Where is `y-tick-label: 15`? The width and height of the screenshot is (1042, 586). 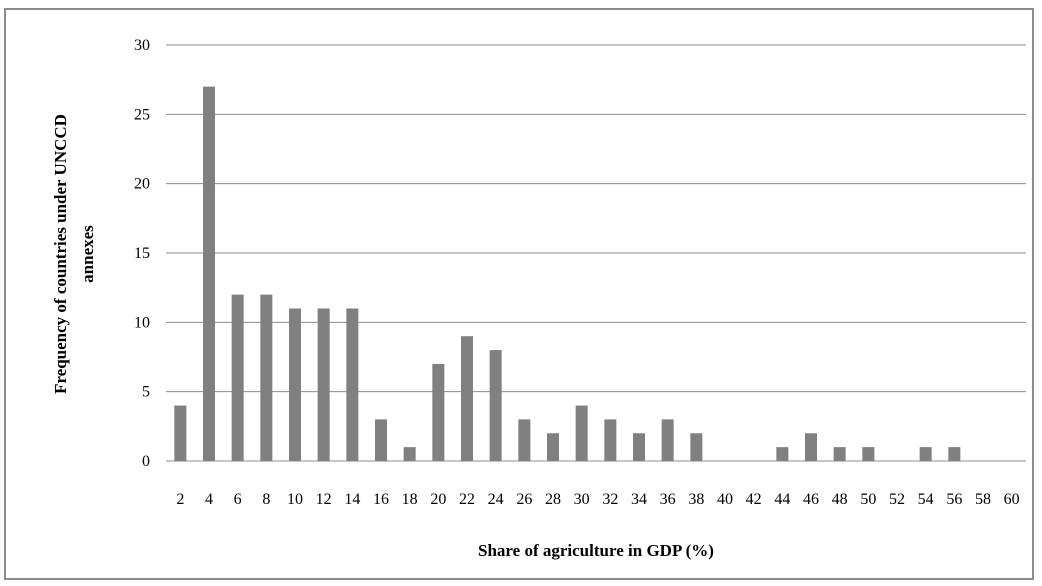 y-tick-label: 15 is located at coordinates (142, 253).